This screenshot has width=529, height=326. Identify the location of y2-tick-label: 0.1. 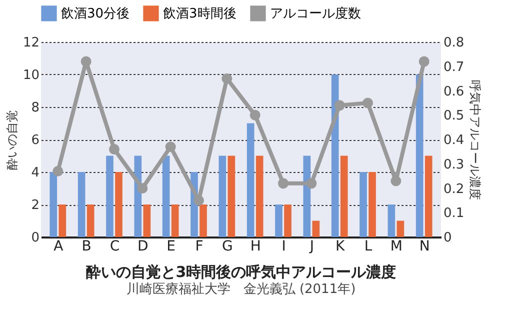
(454, 214).